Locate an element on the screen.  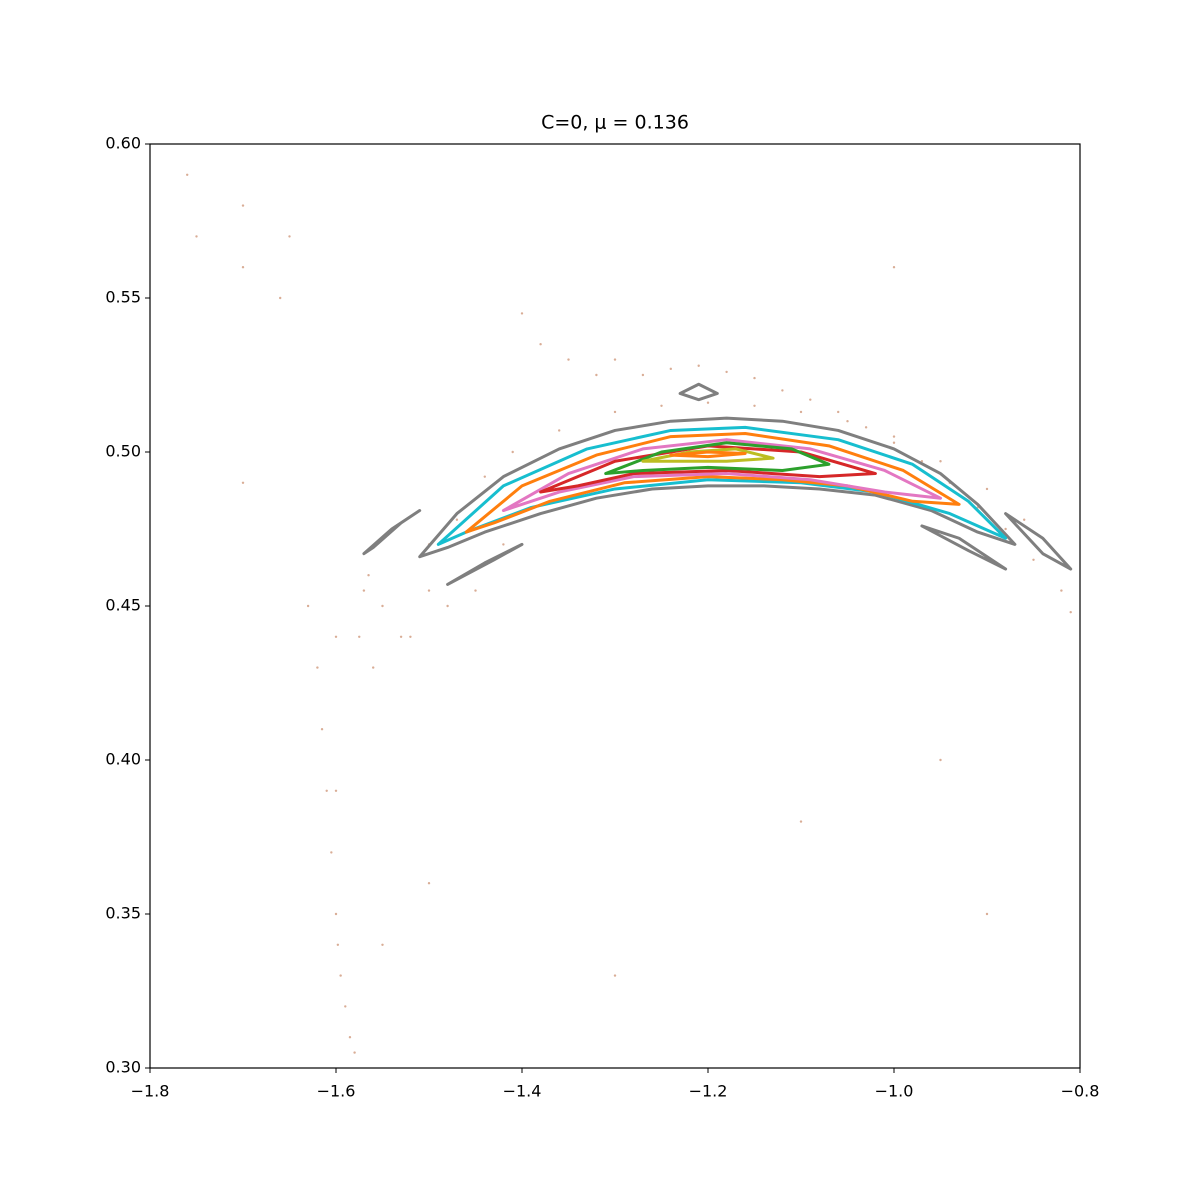
y-tick-label: 0.35 is located at coordinates (123, 913).